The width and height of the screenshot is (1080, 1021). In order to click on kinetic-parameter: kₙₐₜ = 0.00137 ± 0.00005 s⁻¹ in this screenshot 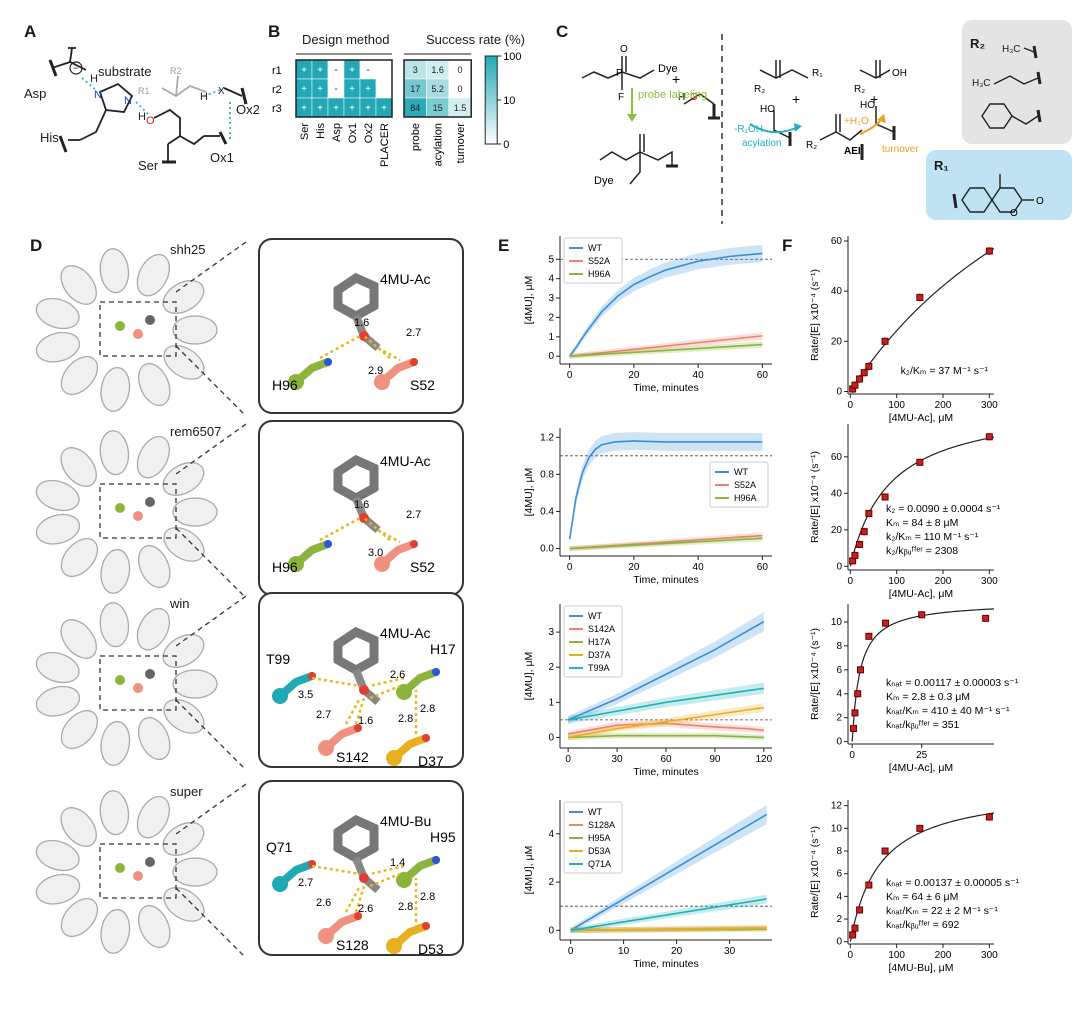, I will do `click(953, 883)`.